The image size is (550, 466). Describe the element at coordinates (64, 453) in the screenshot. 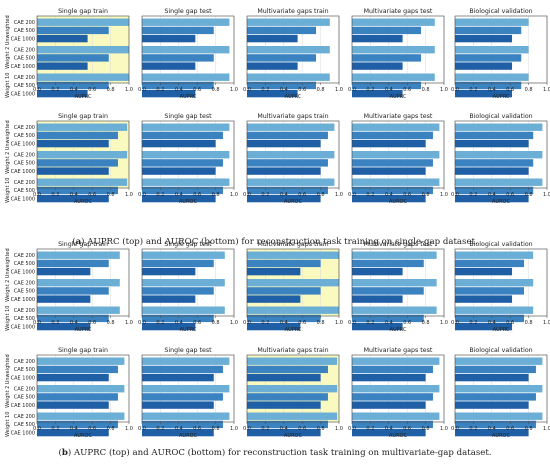

I see `caption-b-letter: b` at that location.